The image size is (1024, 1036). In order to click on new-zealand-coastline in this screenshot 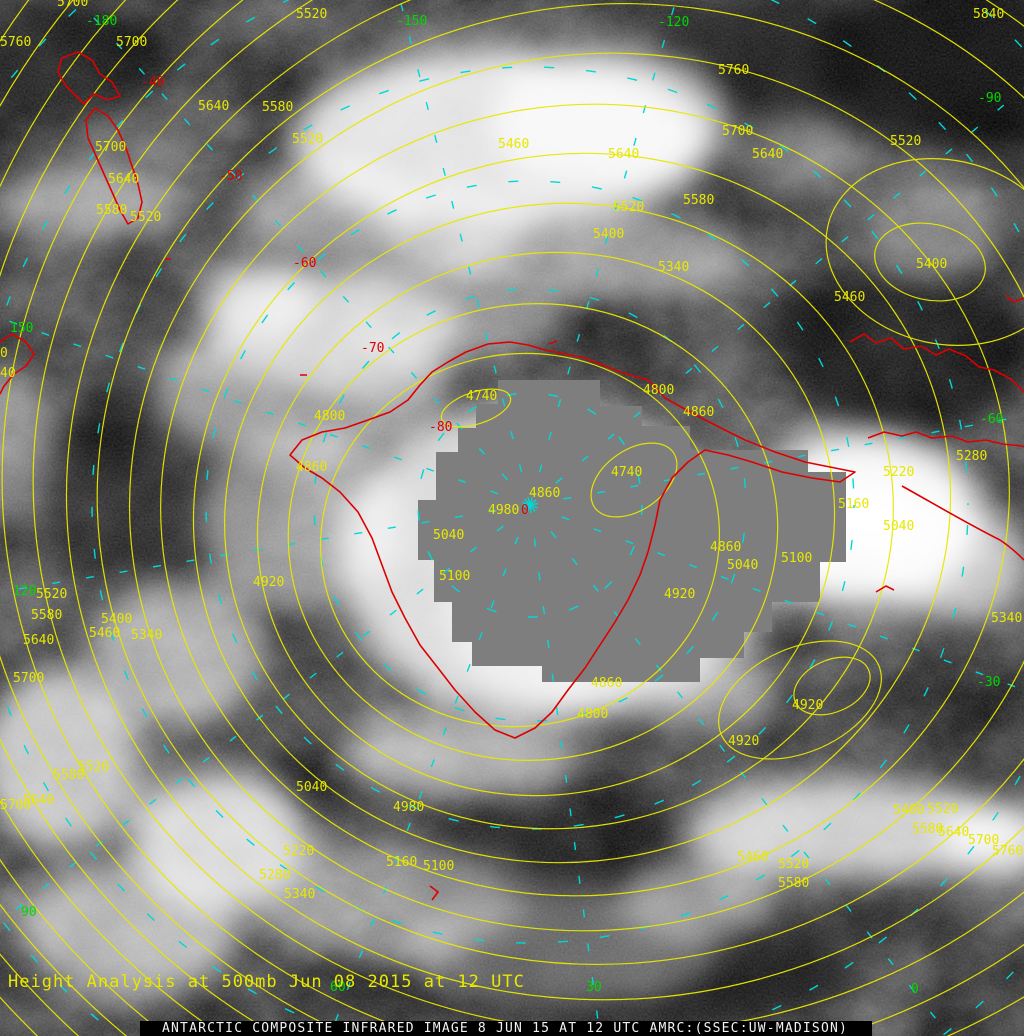, I will do `click(100, 138)`.